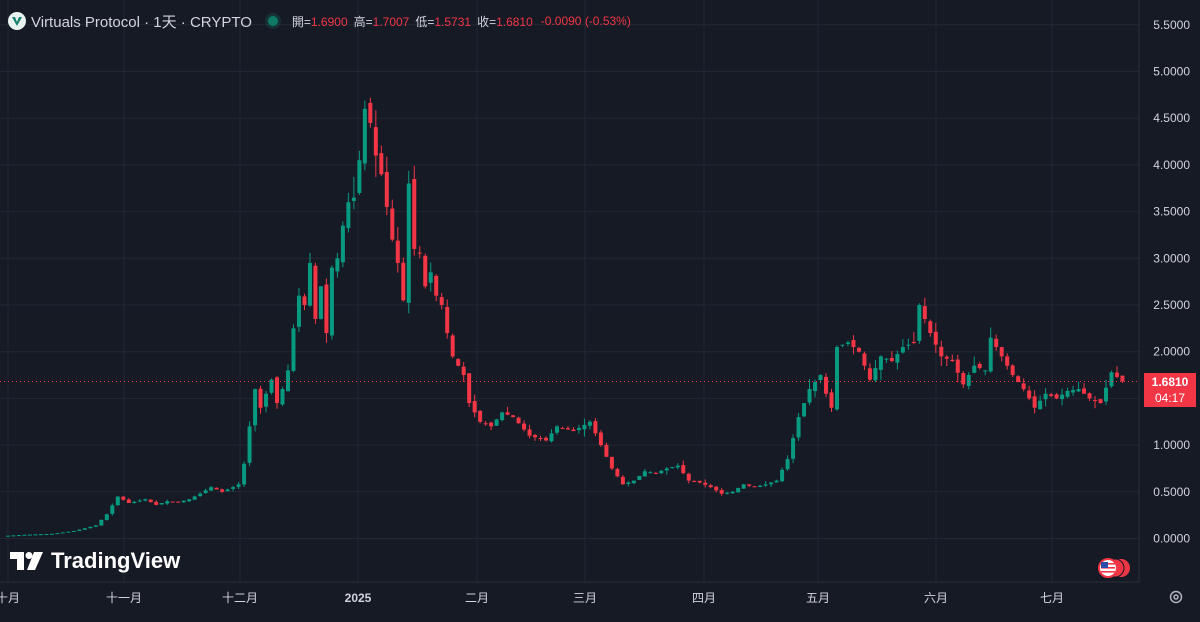 The height and width of the screenshot is (622, 1200). Describe the element at coordinates (240, 598) in the screenshot. I see `x-tick-label: 十二月` at that location.